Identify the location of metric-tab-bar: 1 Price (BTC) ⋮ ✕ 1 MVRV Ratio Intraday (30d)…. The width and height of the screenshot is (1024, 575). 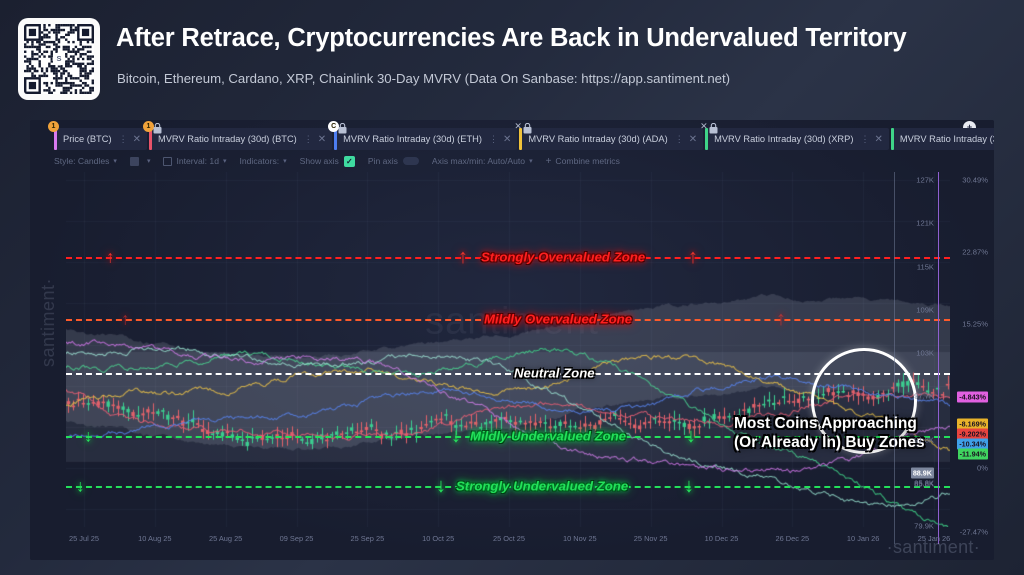
(512, 136).